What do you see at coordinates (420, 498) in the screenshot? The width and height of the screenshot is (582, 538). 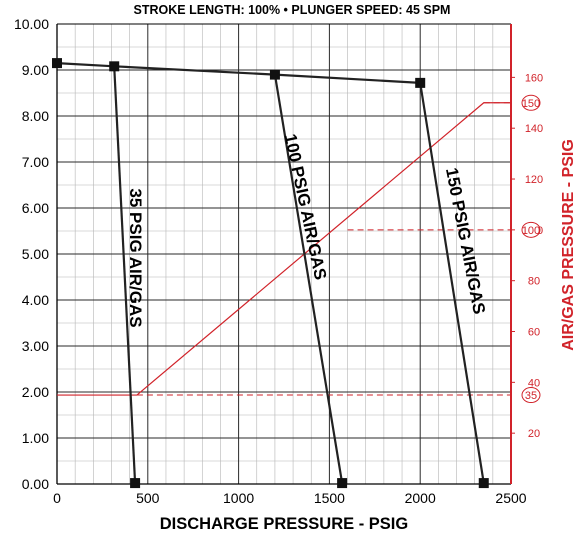 I see `x-tick-label: 2000` at bounding box center [420, 498].